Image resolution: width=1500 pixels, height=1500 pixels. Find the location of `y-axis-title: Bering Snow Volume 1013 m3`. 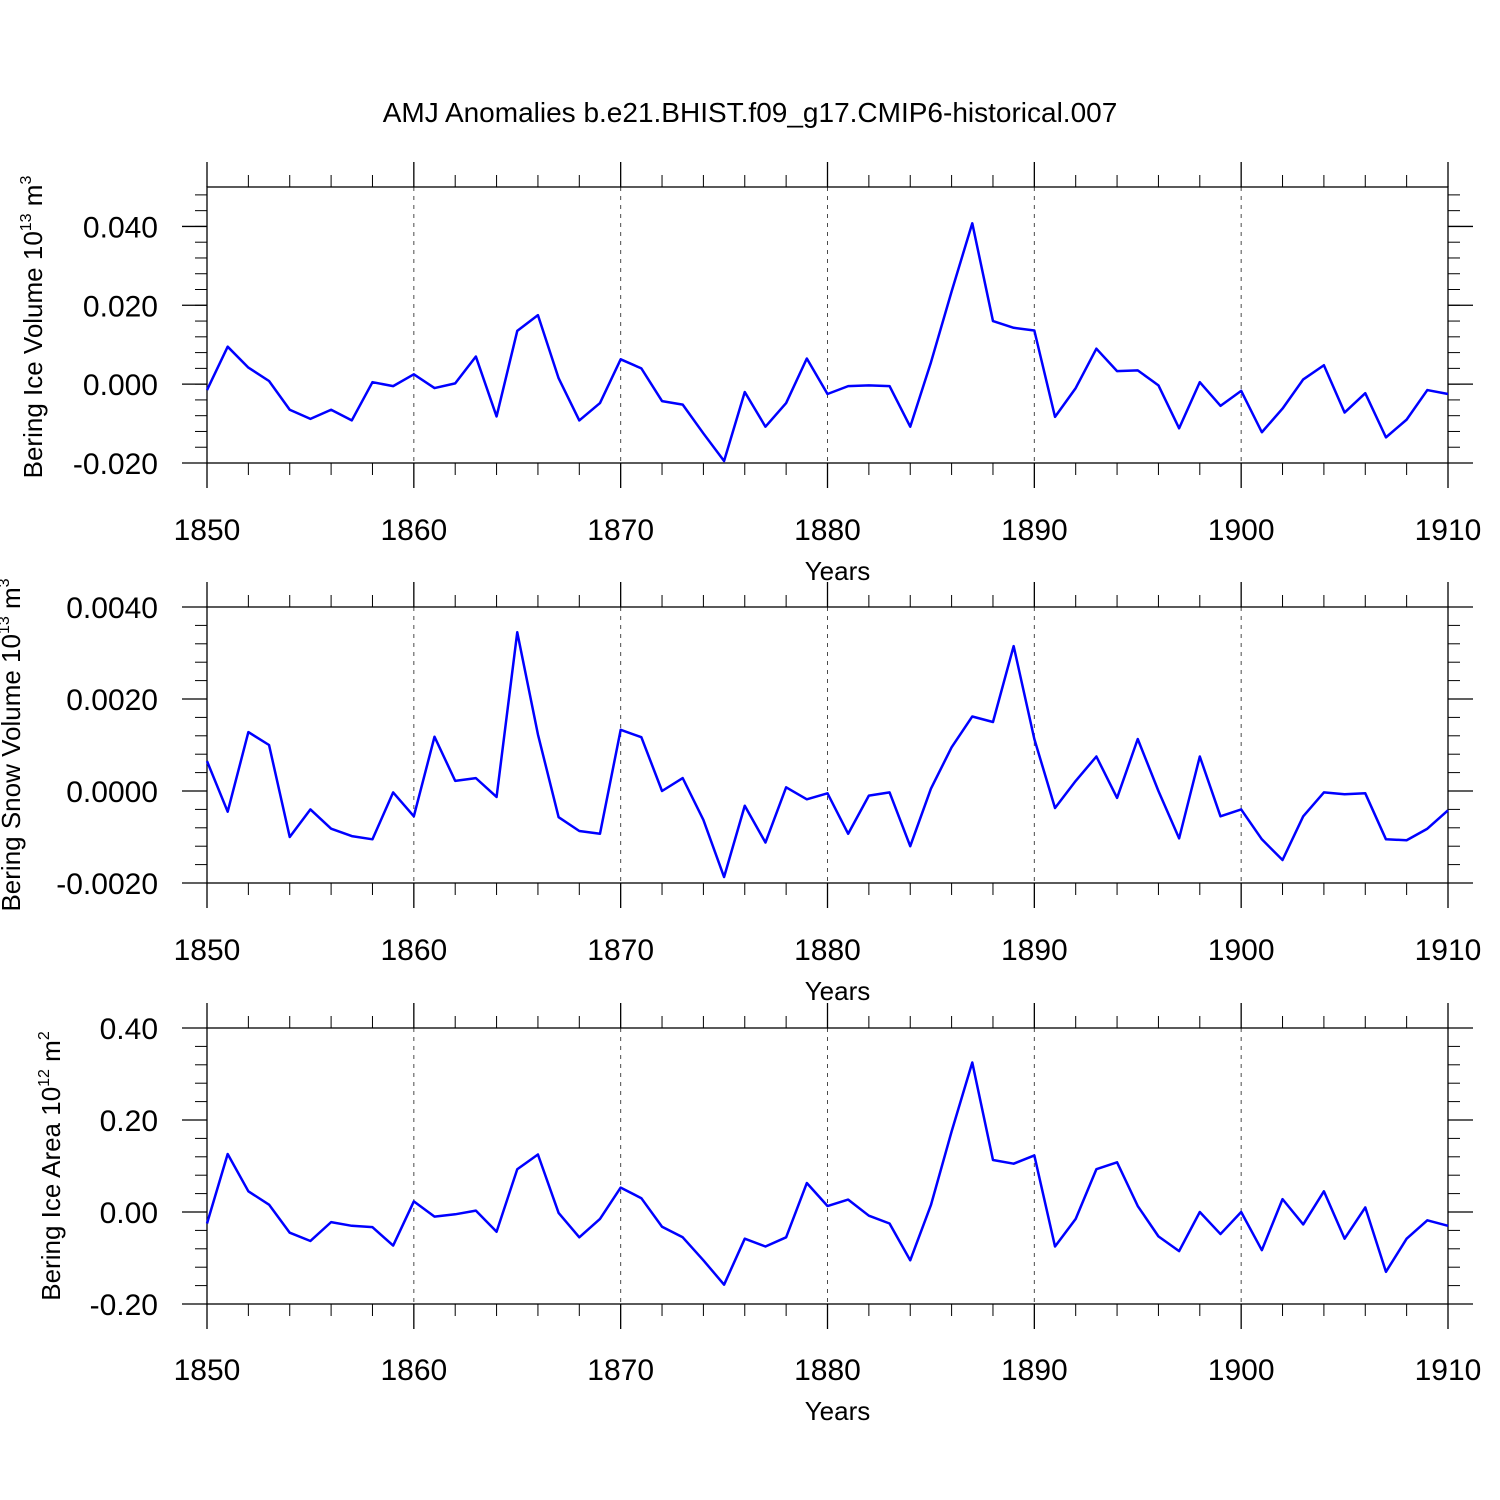

y-axis-title: Bering Snow Volume 1013 m3 is located at coordinates (13, 744).